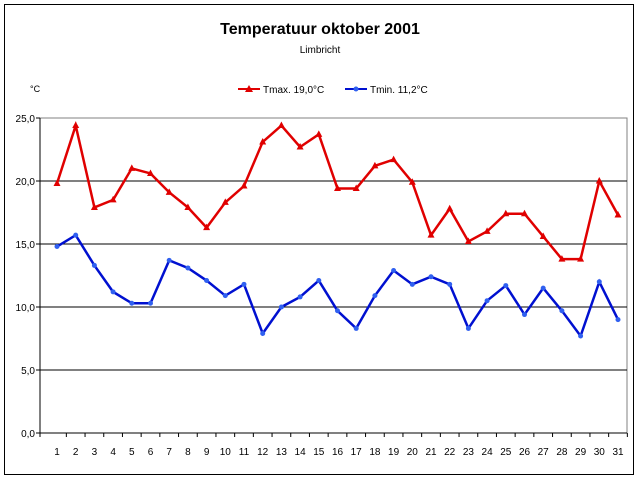 The image size is (640, 480). What do you see at coordinates (356, 89) in the screenshot?
I see `legend-tmin-marker` at bounding box center [356, 89].